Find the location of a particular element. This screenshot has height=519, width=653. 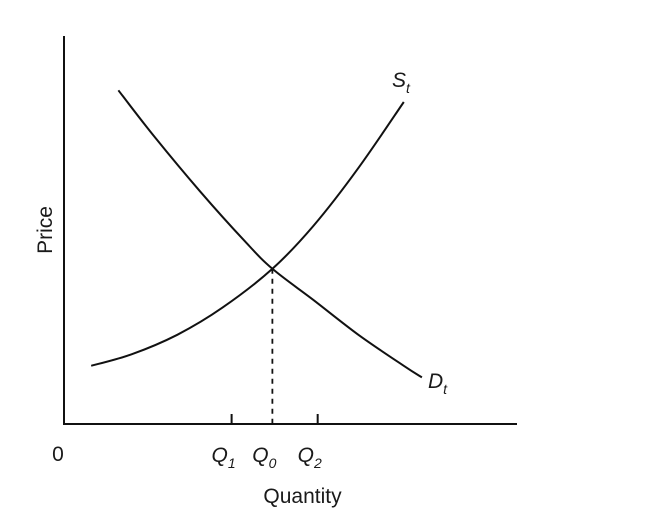

supply-label: St is located at coordinates (401, 82).